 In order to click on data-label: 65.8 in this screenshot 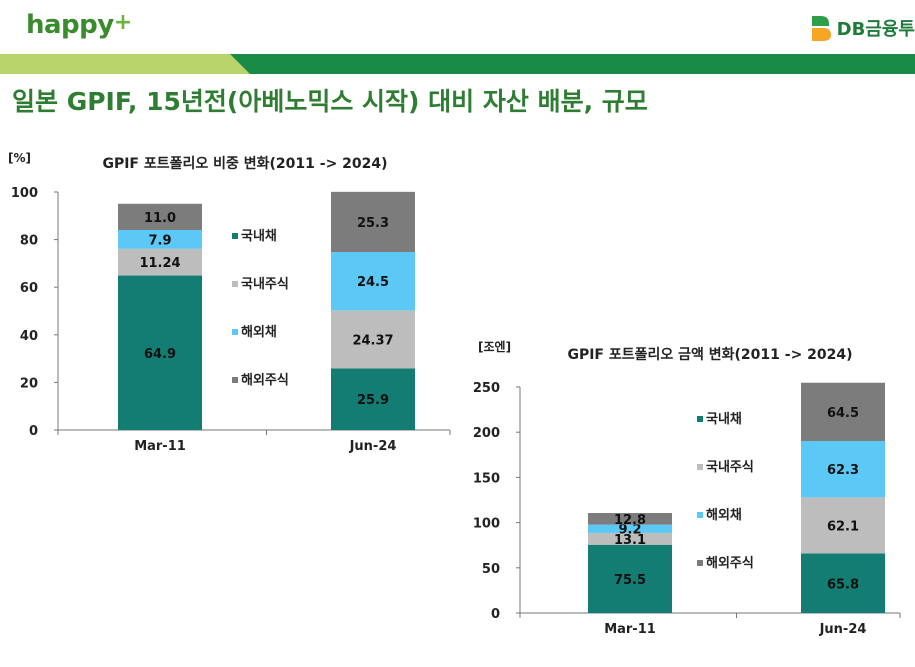, I will do `click(843, 584)`.